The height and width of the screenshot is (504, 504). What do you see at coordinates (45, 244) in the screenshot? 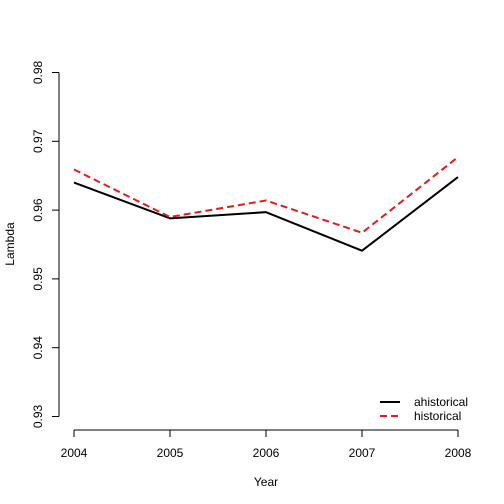
I see `y-axis-ticks: 0.93 0.94 0.95 0.96 0.97 0.98` at bounding box center [45, 244].